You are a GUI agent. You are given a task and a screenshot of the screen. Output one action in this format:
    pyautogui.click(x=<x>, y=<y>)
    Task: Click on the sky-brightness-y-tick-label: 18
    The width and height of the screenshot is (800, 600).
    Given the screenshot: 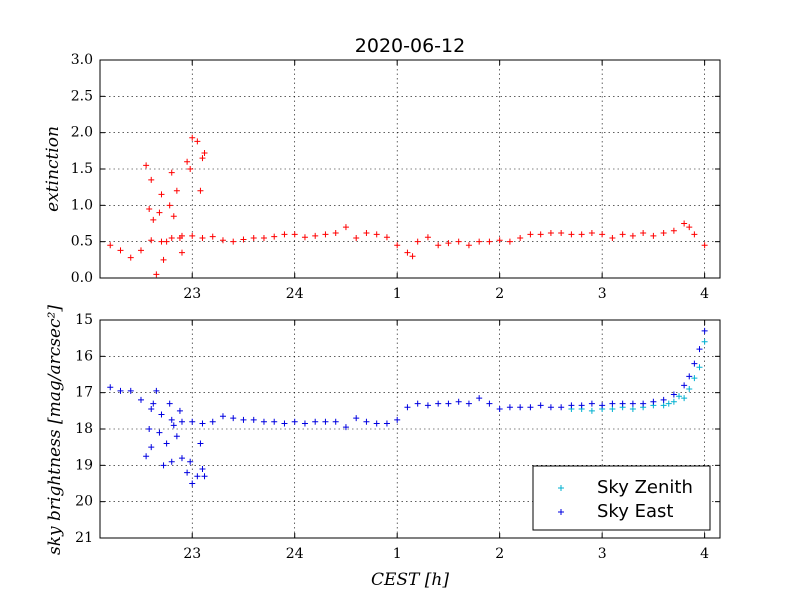 What is the action you would take?
    pyautogui.click(x=84, y=429)
    